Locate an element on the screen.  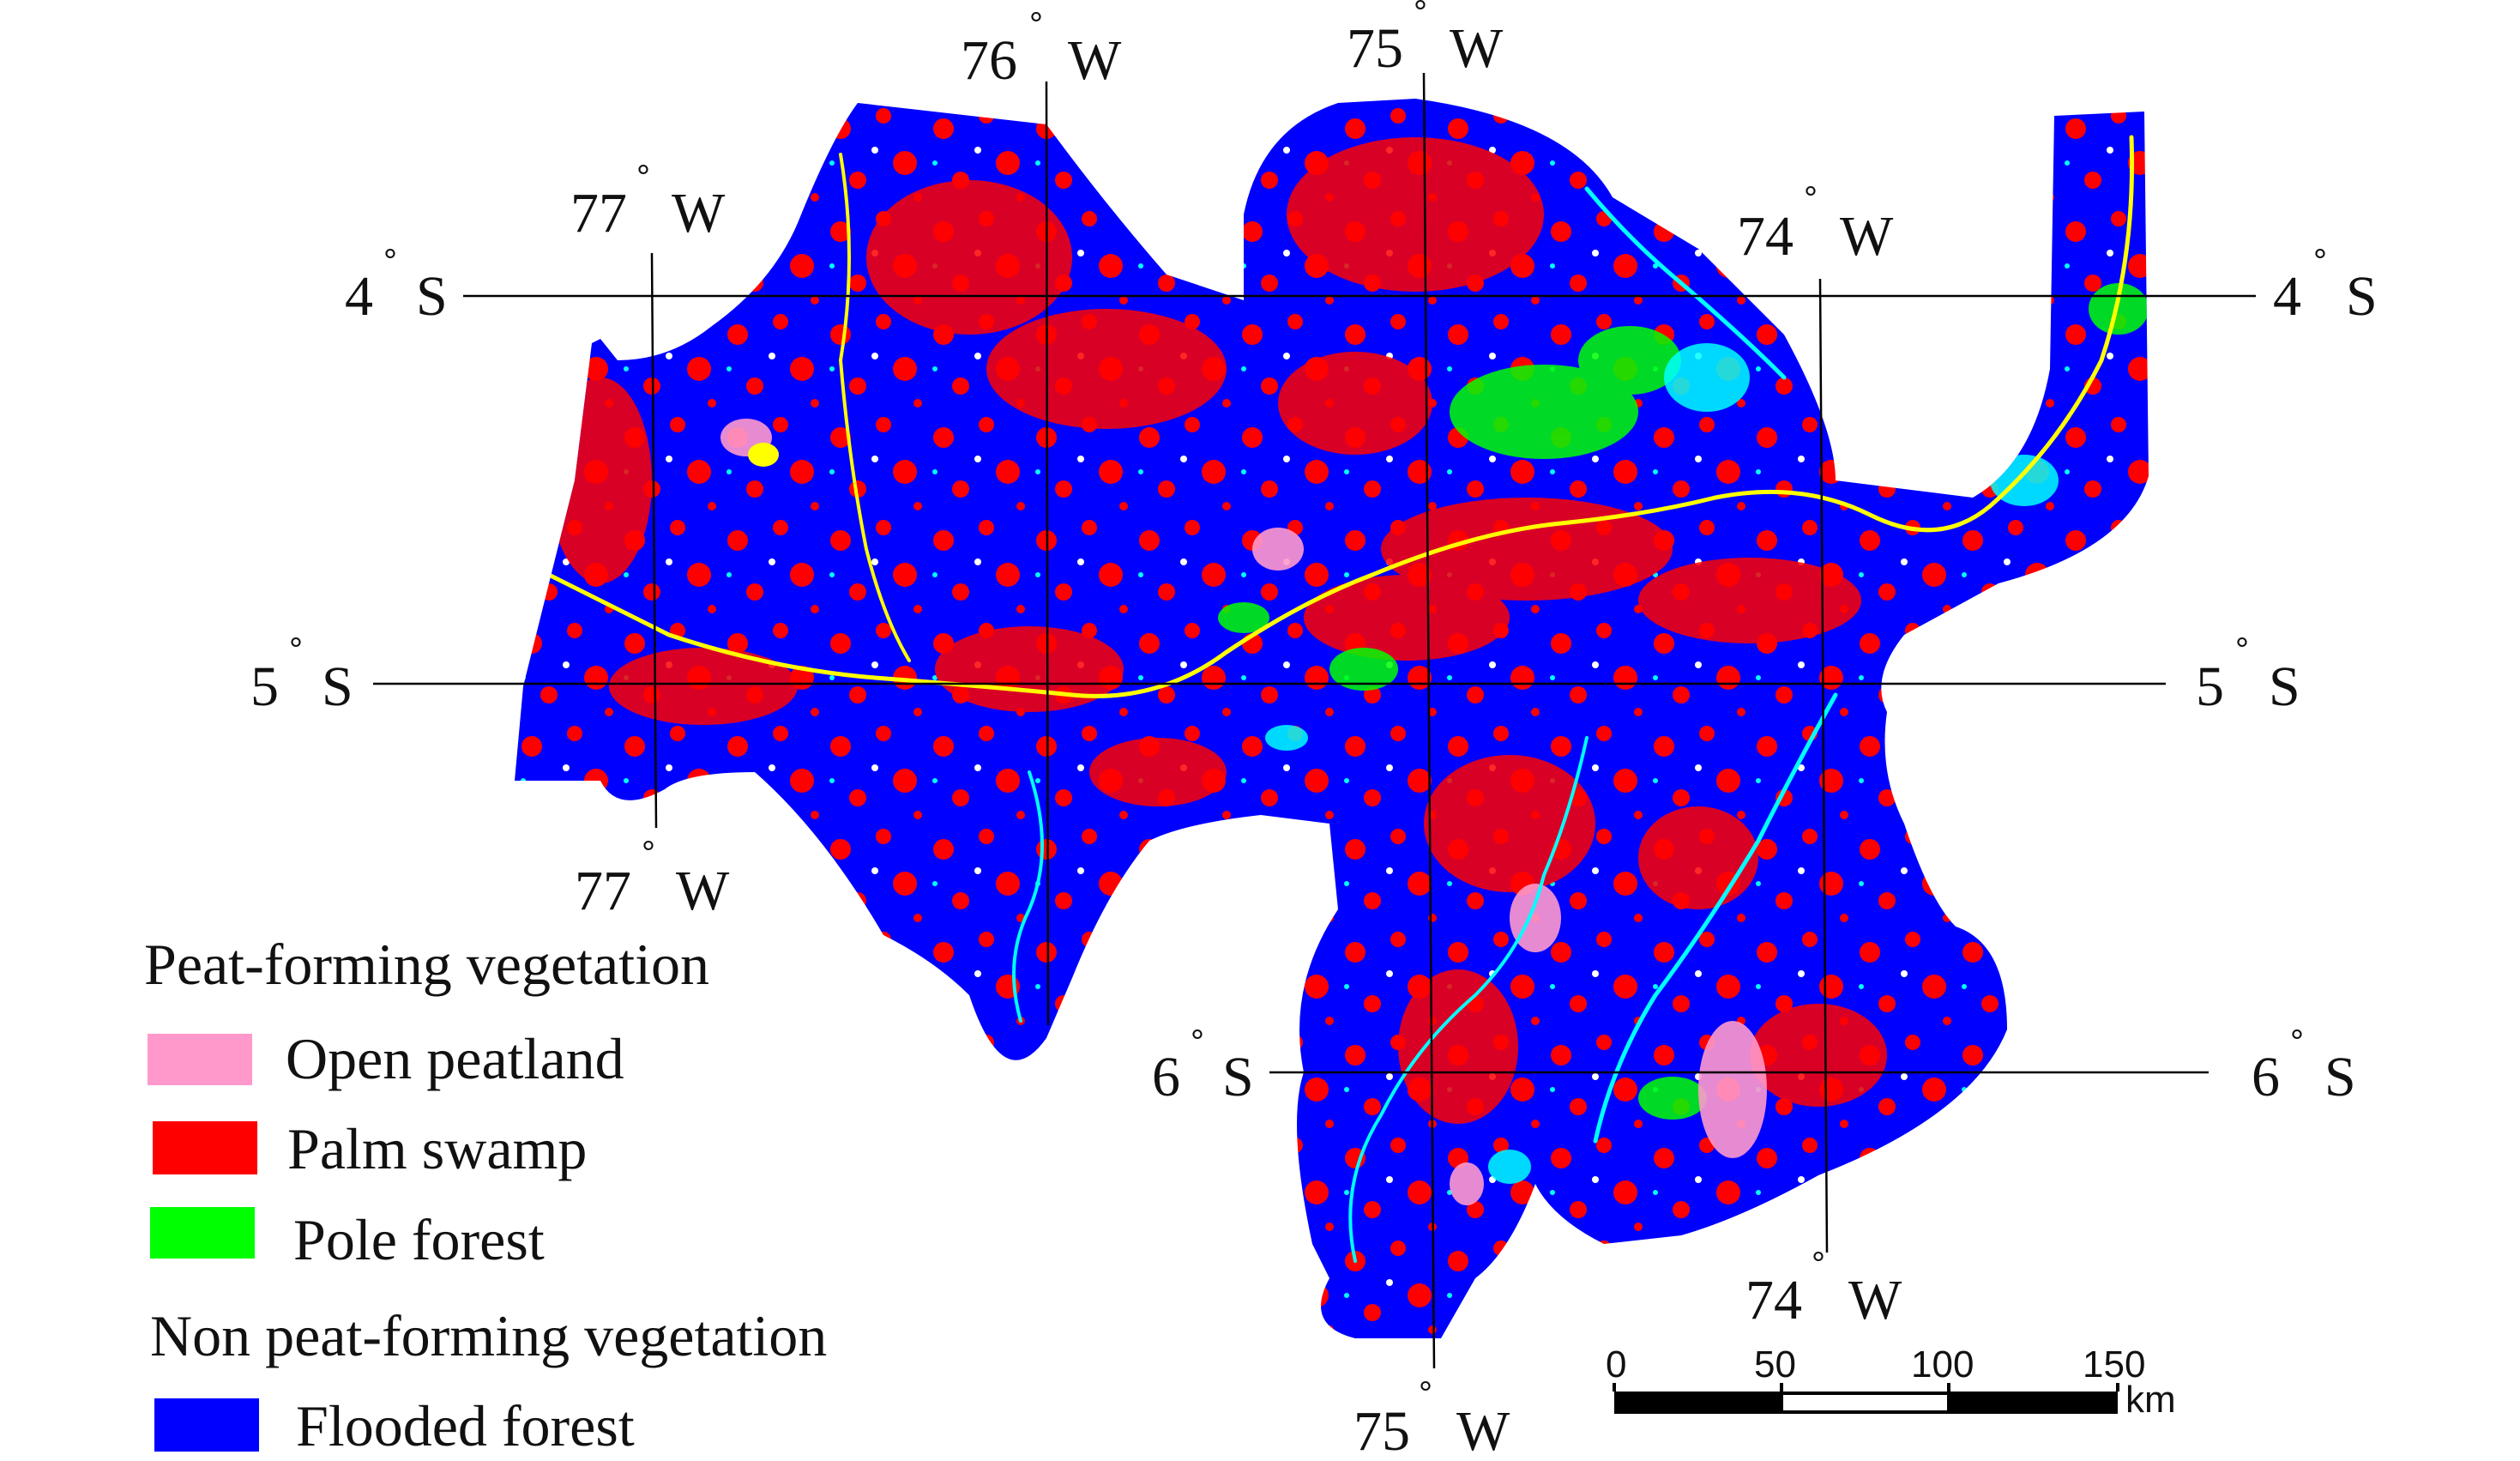
lon-75w-top-value: 75 is located at coordinates (1375, 48).